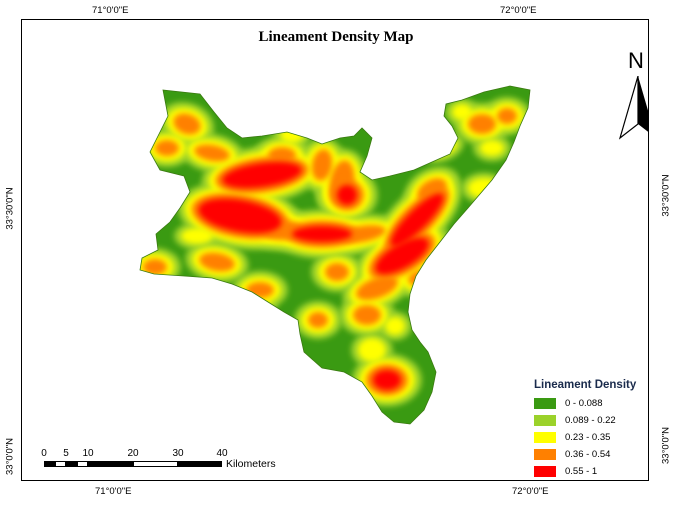 The height and width of the screenshot is (510, 680). I want to click on legend-item: 0.36 - 0.54, so click(589, 454).